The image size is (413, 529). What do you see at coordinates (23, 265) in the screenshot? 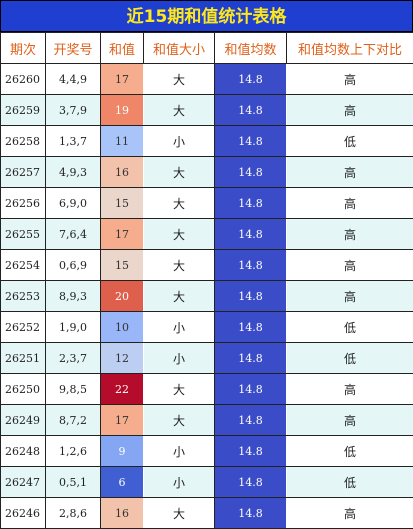
I see `issue-cell: 26254` at bounding box center [23, 265].